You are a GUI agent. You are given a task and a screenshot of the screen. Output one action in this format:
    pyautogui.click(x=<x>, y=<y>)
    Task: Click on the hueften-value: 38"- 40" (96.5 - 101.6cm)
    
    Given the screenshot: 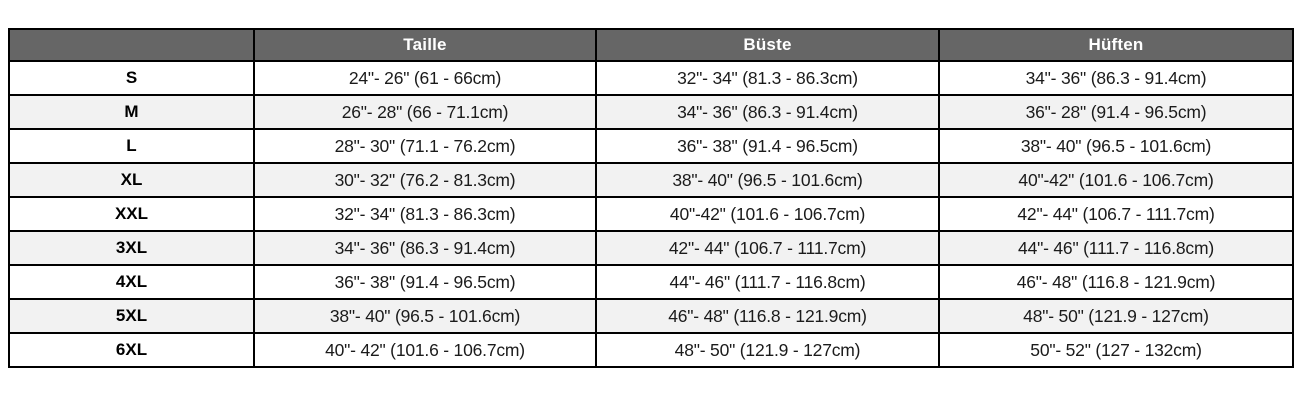 What is the action you would take?
    pyautogui.click(x=1116, y=146)
    